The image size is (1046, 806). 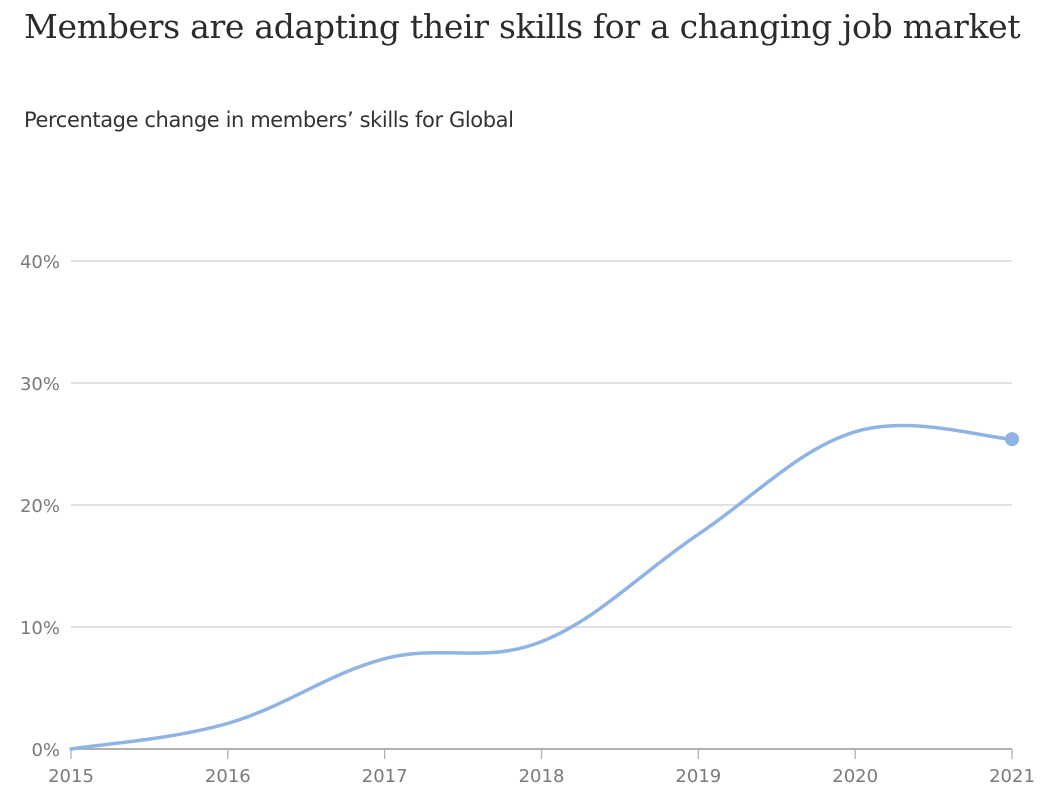 I want to click on y-tick-label: 20%, so click(x=40, y=506).